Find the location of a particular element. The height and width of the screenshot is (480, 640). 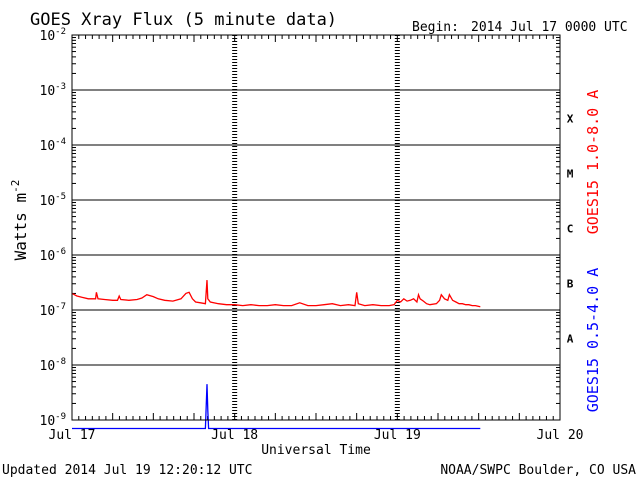

credit-text: NOAA/SWPC Boulder, CO USA is located at coordinates (538, 470).